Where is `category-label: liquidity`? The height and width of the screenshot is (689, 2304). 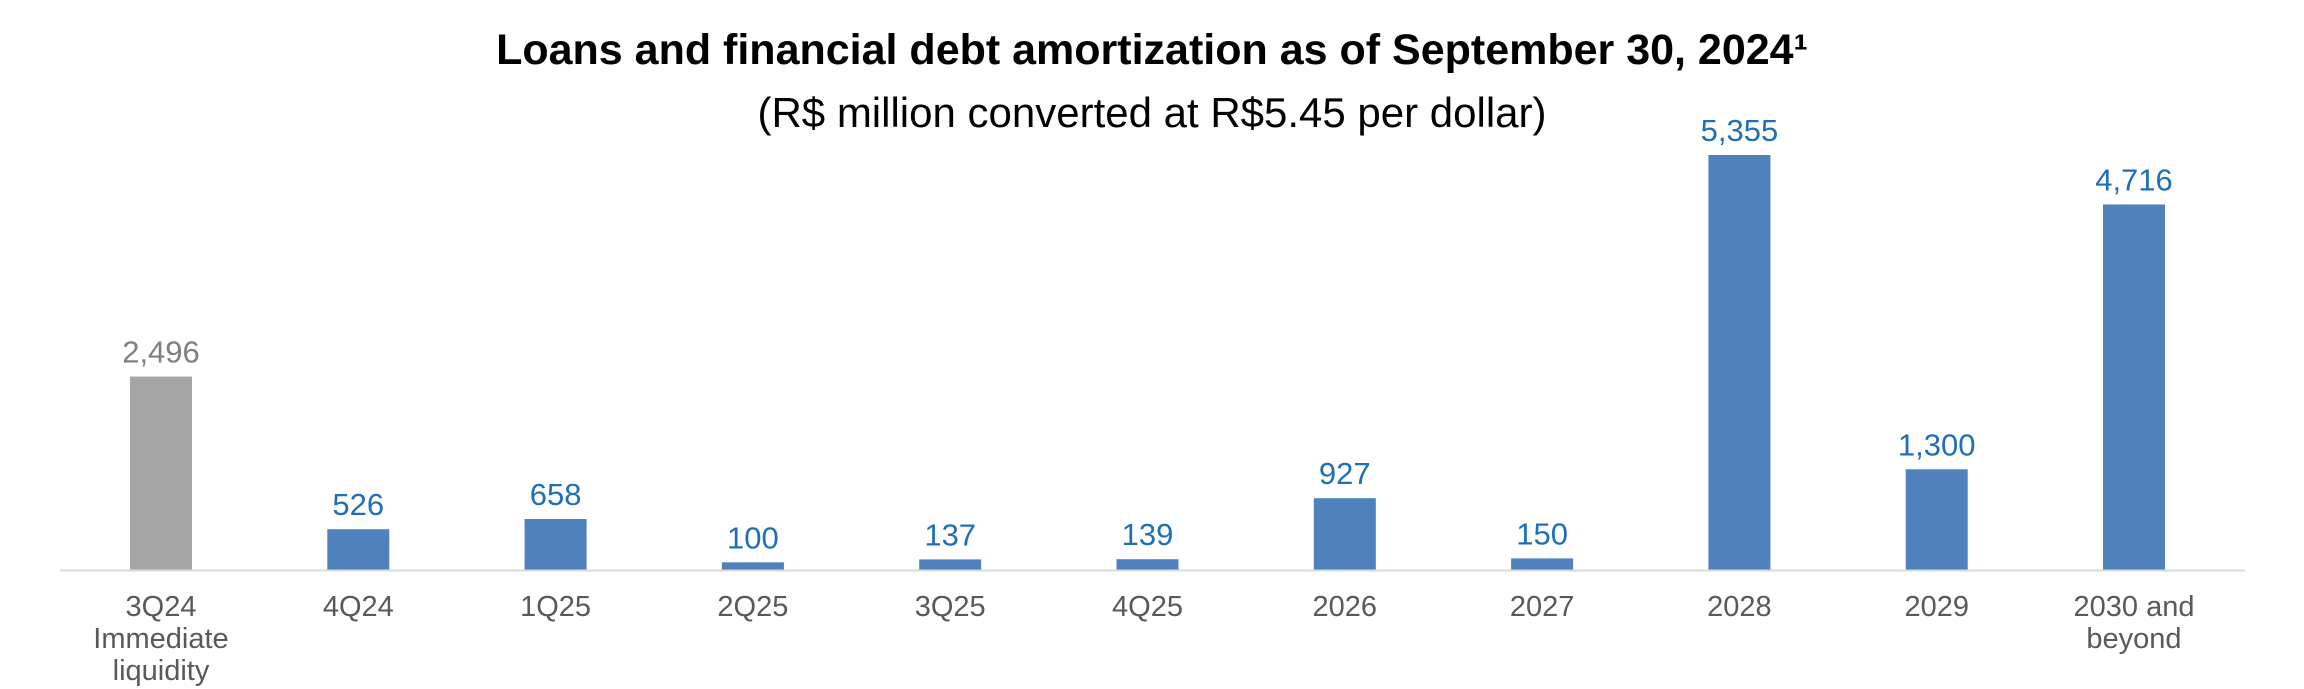 category-label: liquidity is located at coordinates (161, 671).